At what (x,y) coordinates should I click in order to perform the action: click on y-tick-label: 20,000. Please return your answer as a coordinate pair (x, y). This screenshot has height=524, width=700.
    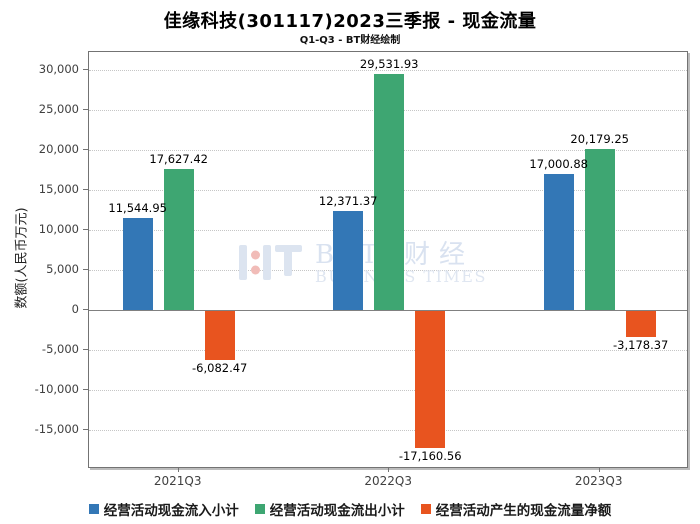
    Looking at the image, I should click on (58, 149).